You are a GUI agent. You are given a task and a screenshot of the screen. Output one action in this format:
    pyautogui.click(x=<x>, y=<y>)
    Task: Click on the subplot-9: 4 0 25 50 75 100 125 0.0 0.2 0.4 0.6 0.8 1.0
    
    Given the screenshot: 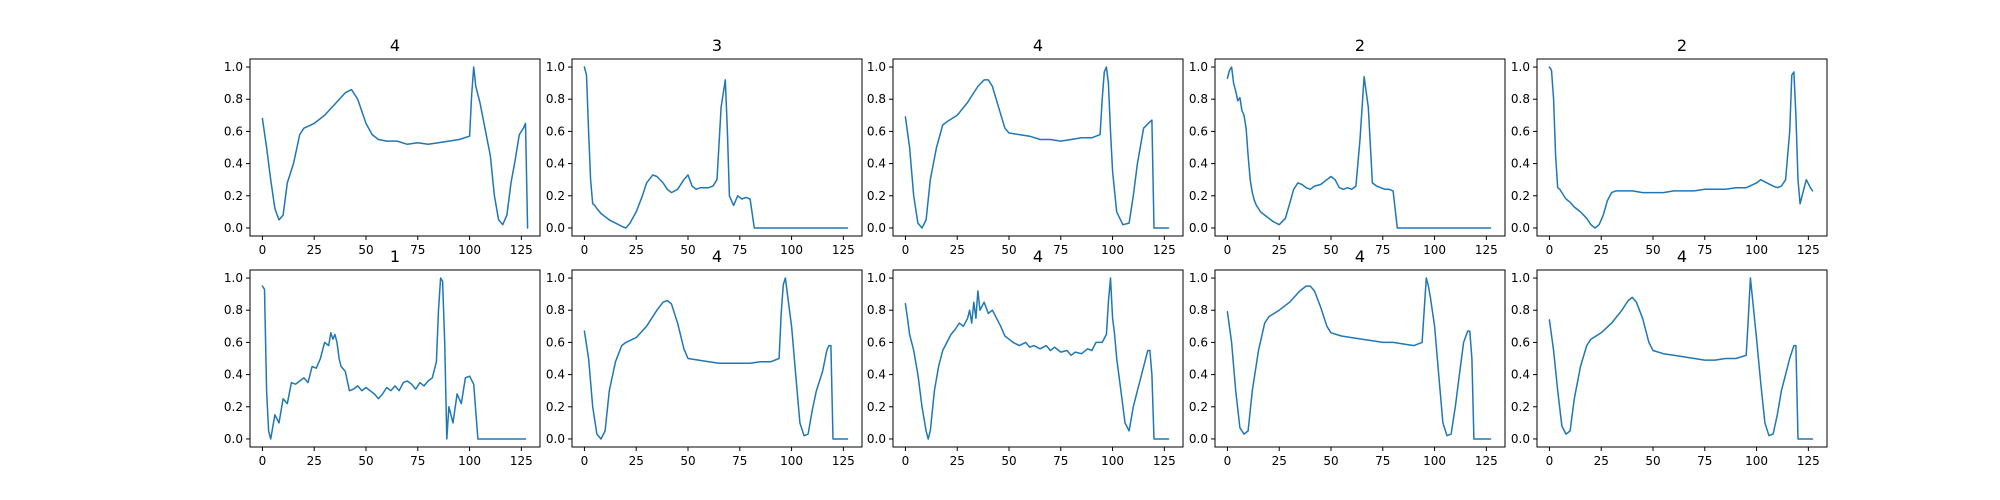 What is the action you would take?
    pyautogui.click(x=1347, y=357)
    